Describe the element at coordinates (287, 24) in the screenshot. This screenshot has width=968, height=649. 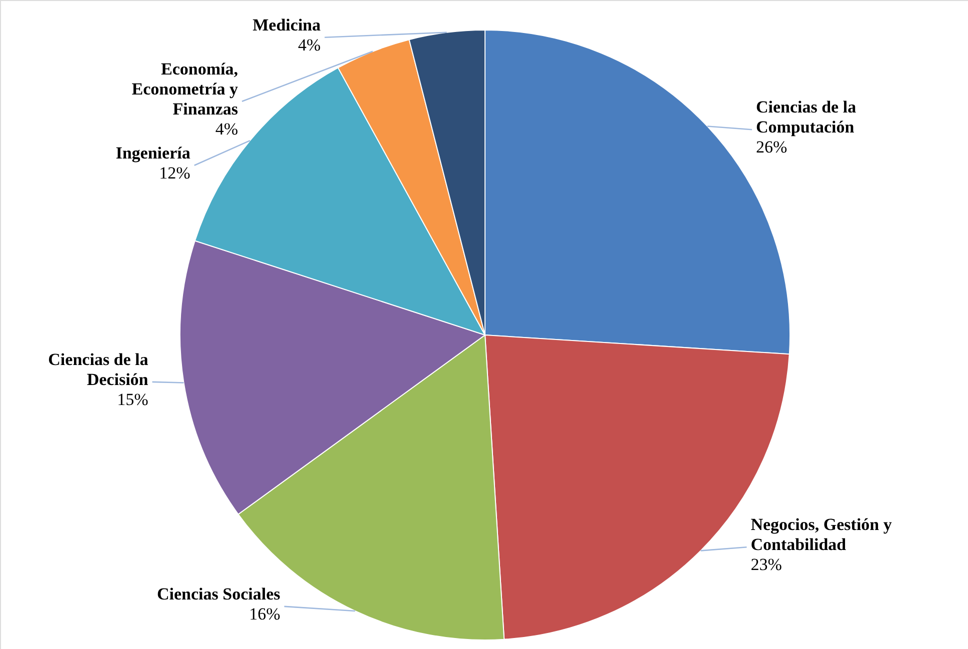
I see `slice-label: Medicina` at that location.